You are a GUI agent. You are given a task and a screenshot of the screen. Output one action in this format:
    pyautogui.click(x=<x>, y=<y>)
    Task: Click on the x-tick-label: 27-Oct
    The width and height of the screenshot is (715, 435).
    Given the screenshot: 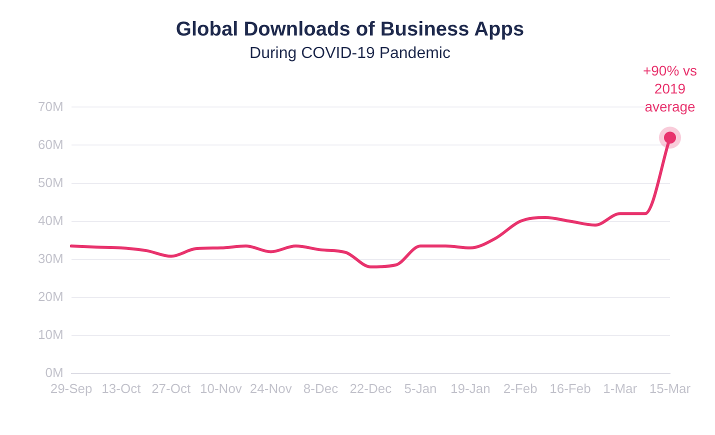 What is the action you would take?
    pyautogui.click(x=171, y=388)
    